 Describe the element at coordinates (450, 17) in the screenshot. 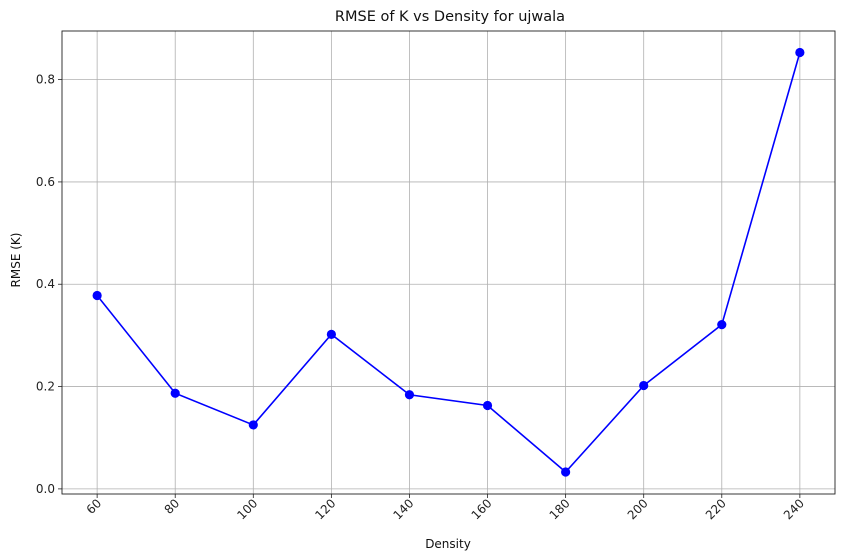

I see `chart-title: RMSE of K vs Density for ujwala` at that location.